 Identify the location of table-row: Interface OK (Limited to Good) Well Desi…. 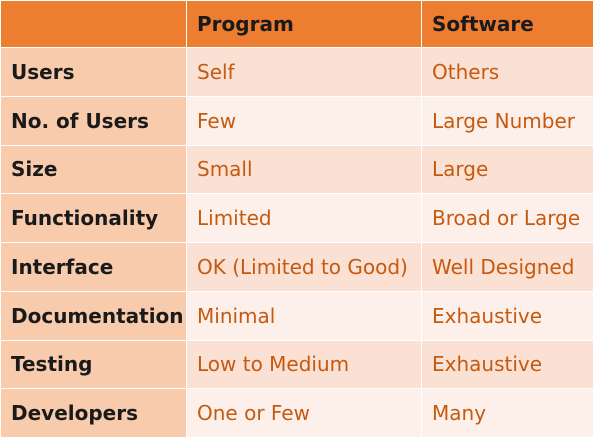
(296, 267).